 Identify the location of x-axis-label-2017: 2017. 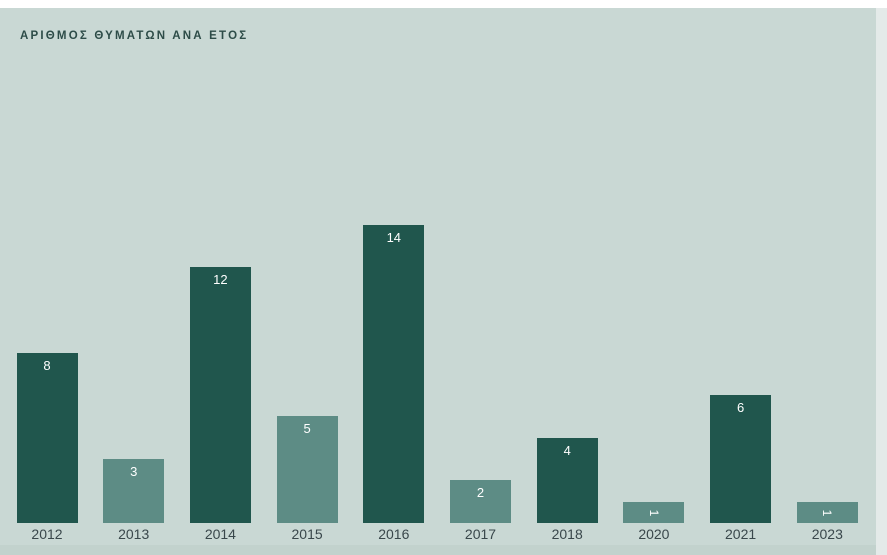
(480, 534).